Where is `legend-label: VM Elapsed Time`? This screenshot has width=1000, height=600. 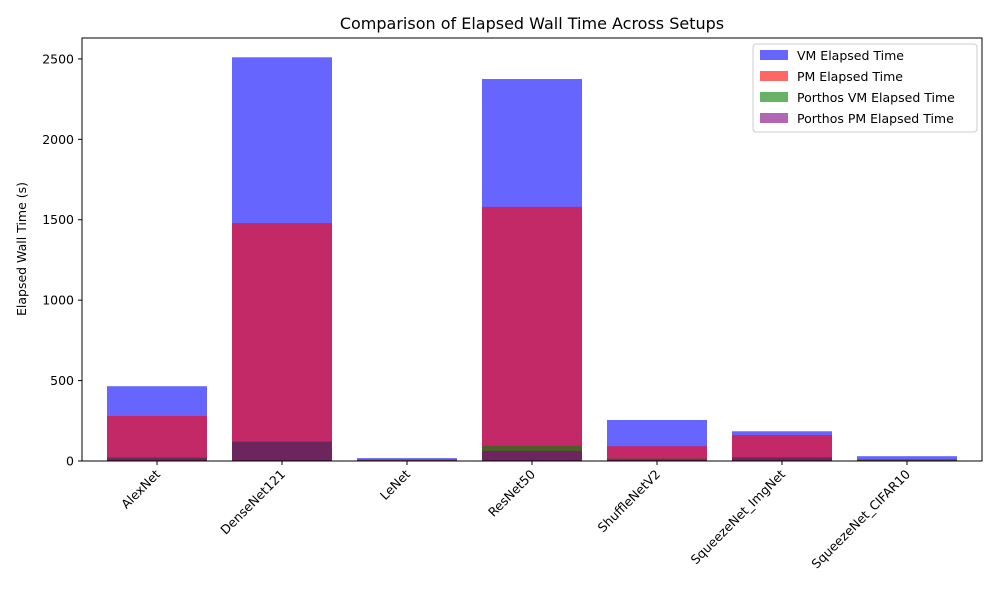 legend-label: VM Elapsed Time is located at coordinates (850, 55).